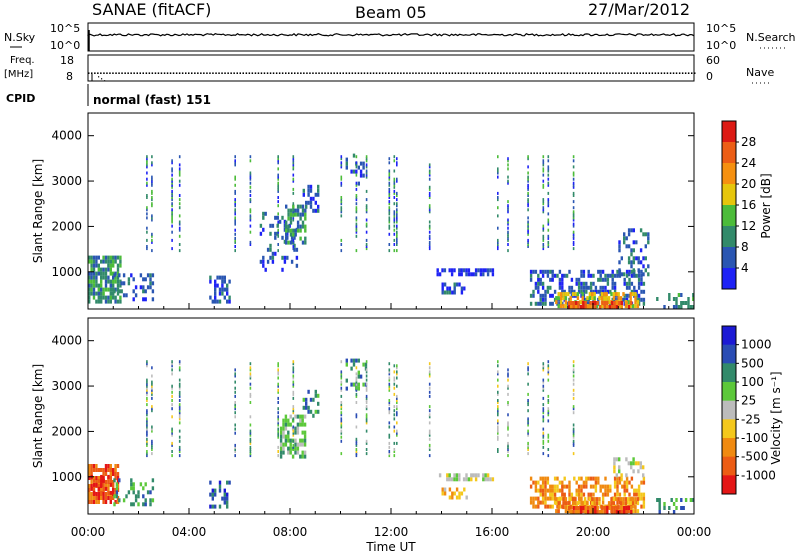 This screenshot has height=554, width=800. Describe the element at coordinates (290, 532) in the screenshot. I see `x-tick-label: 08:00` at that location.